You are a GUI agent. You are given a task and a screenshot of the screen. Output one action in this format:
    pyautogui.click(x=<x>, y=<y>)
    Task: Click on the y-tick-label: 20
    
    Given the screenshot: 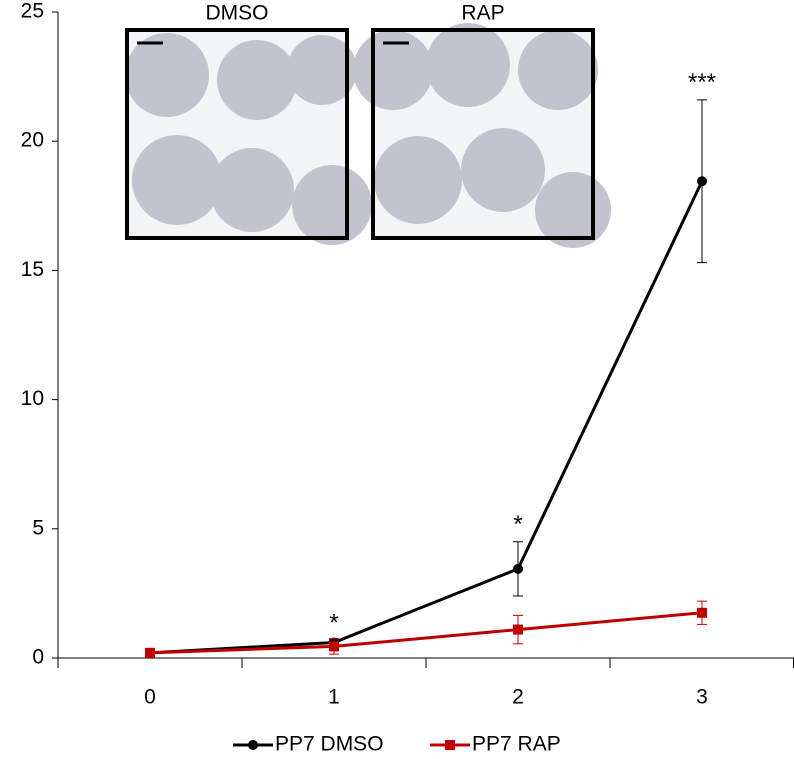 What is the action you would take?
    pyautogui.click(x=32, y=140)
    